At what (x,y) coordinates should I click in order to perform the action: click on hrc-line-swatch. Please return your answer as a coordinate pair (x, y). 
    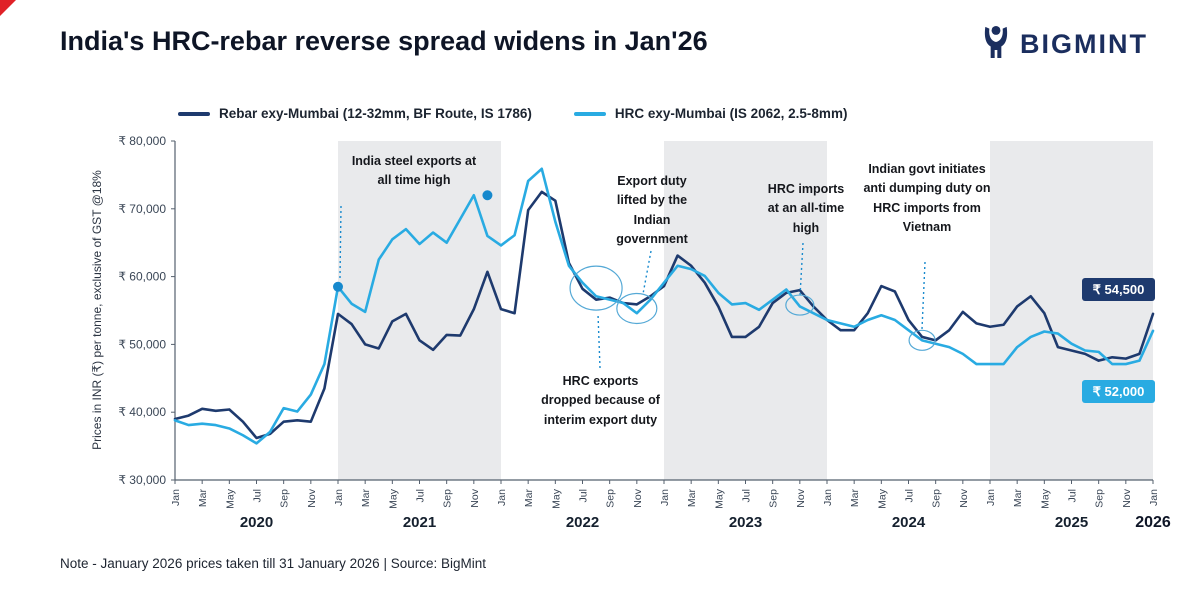
    Looking at the image, I should click on (589, 113).